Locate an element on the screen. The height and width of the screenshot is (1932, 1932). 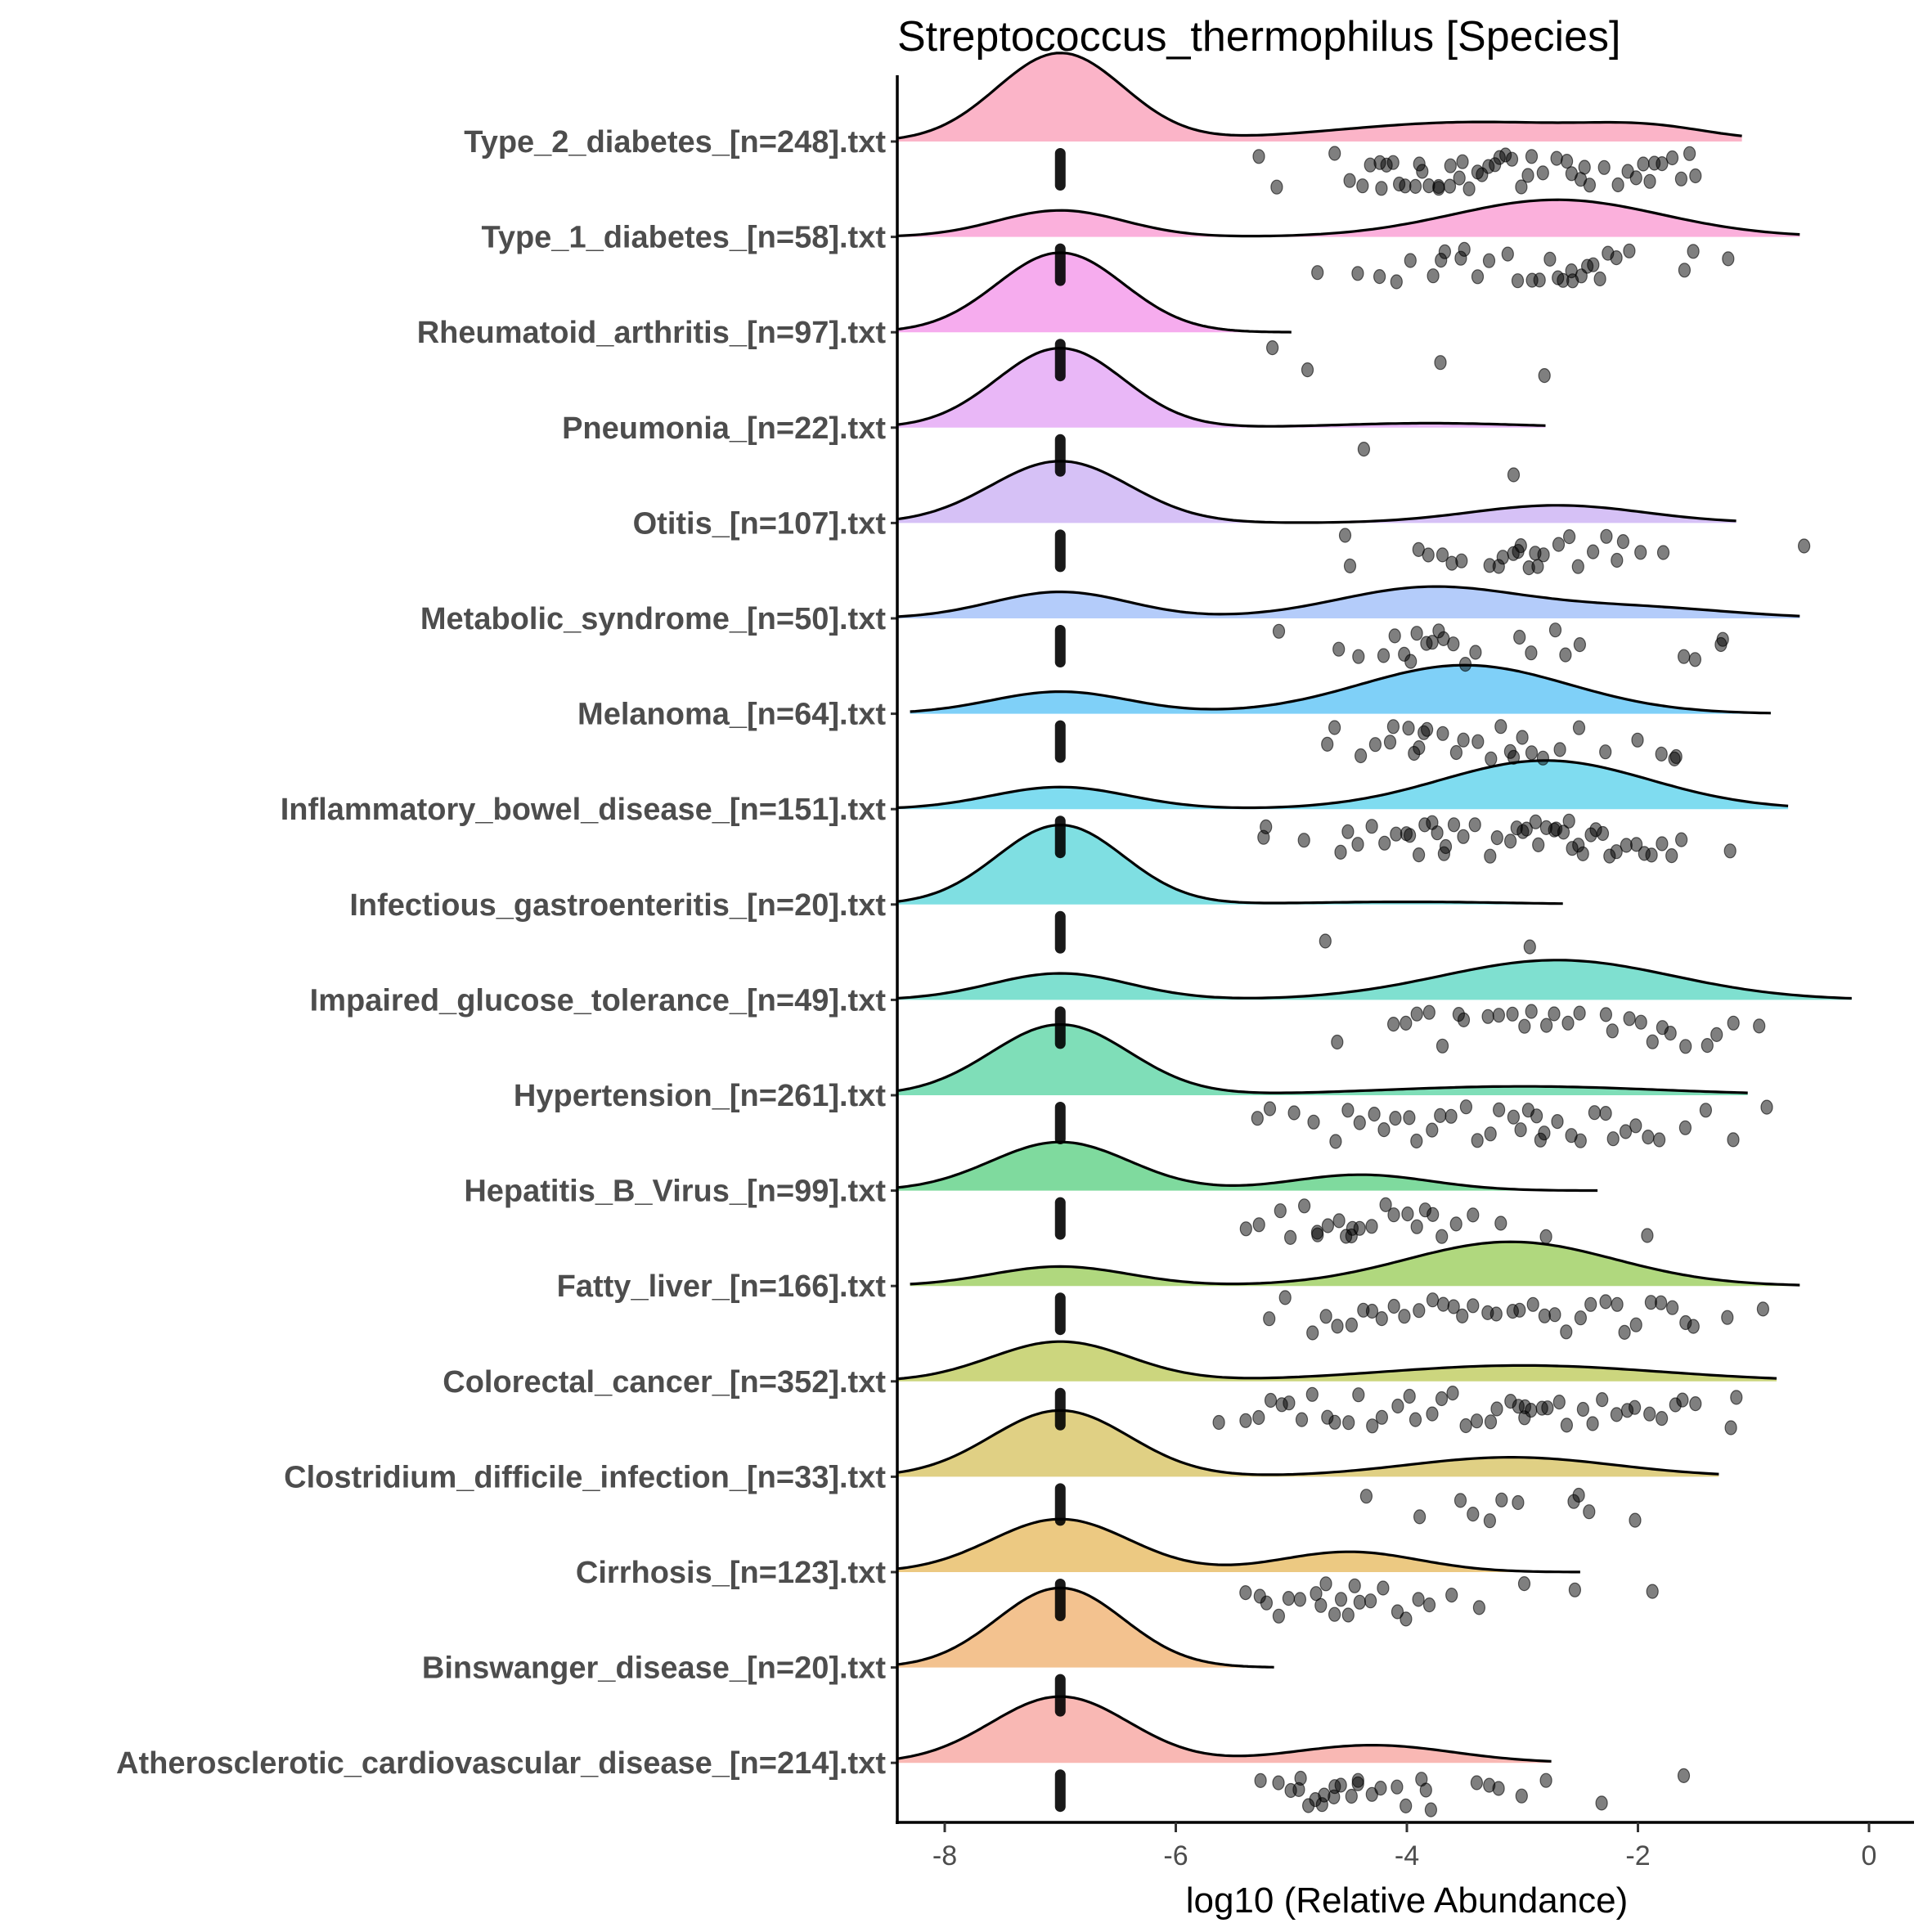
y-tick-label: Cirrhosis_[n=123].txt is located at coordinates (731, 1573).